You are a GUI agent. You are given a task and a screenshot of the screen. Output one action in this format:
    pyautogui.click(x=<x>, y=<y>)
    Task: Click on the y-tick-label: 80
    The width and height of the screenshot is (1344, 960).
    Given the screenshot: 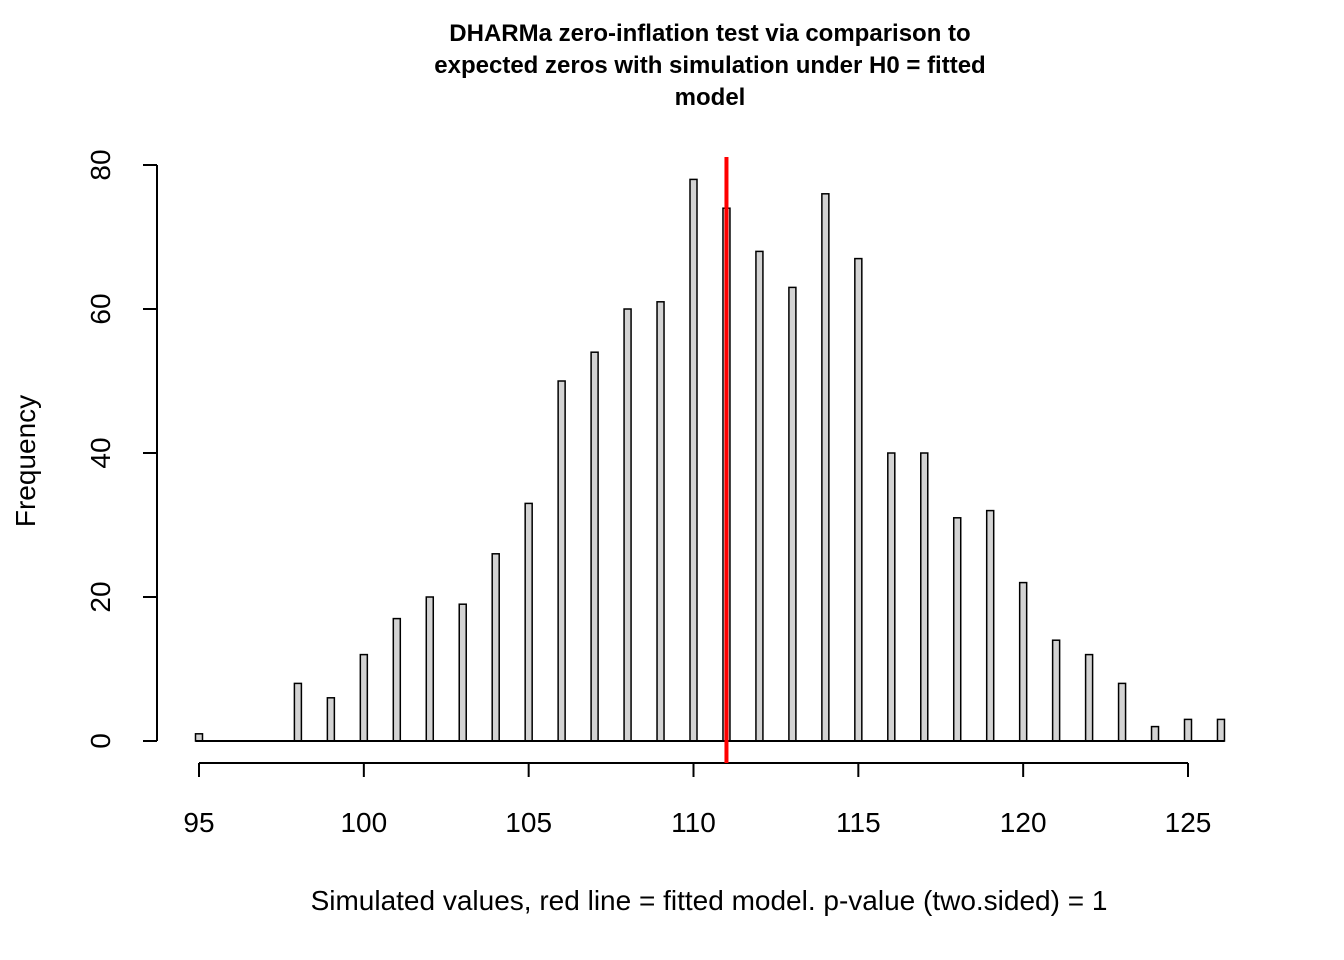 What is the action you would take?
    pyautogui.click(x=100, y=164)
    